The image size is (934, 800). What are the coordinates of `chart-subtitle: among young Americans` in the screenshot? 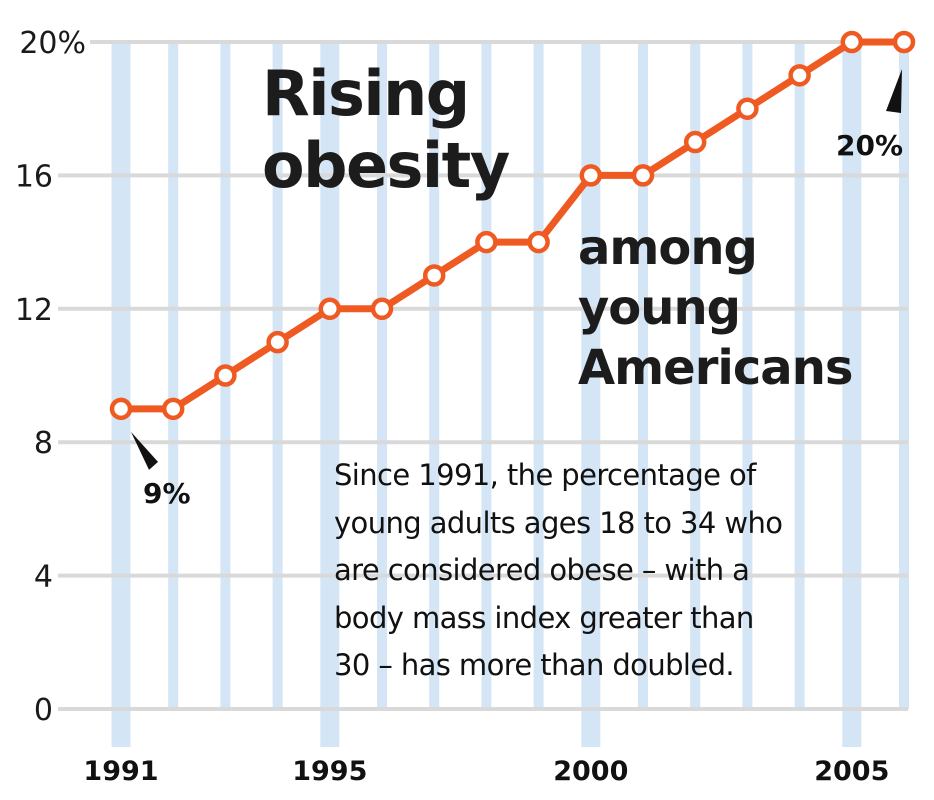 It's located at (715, 308).